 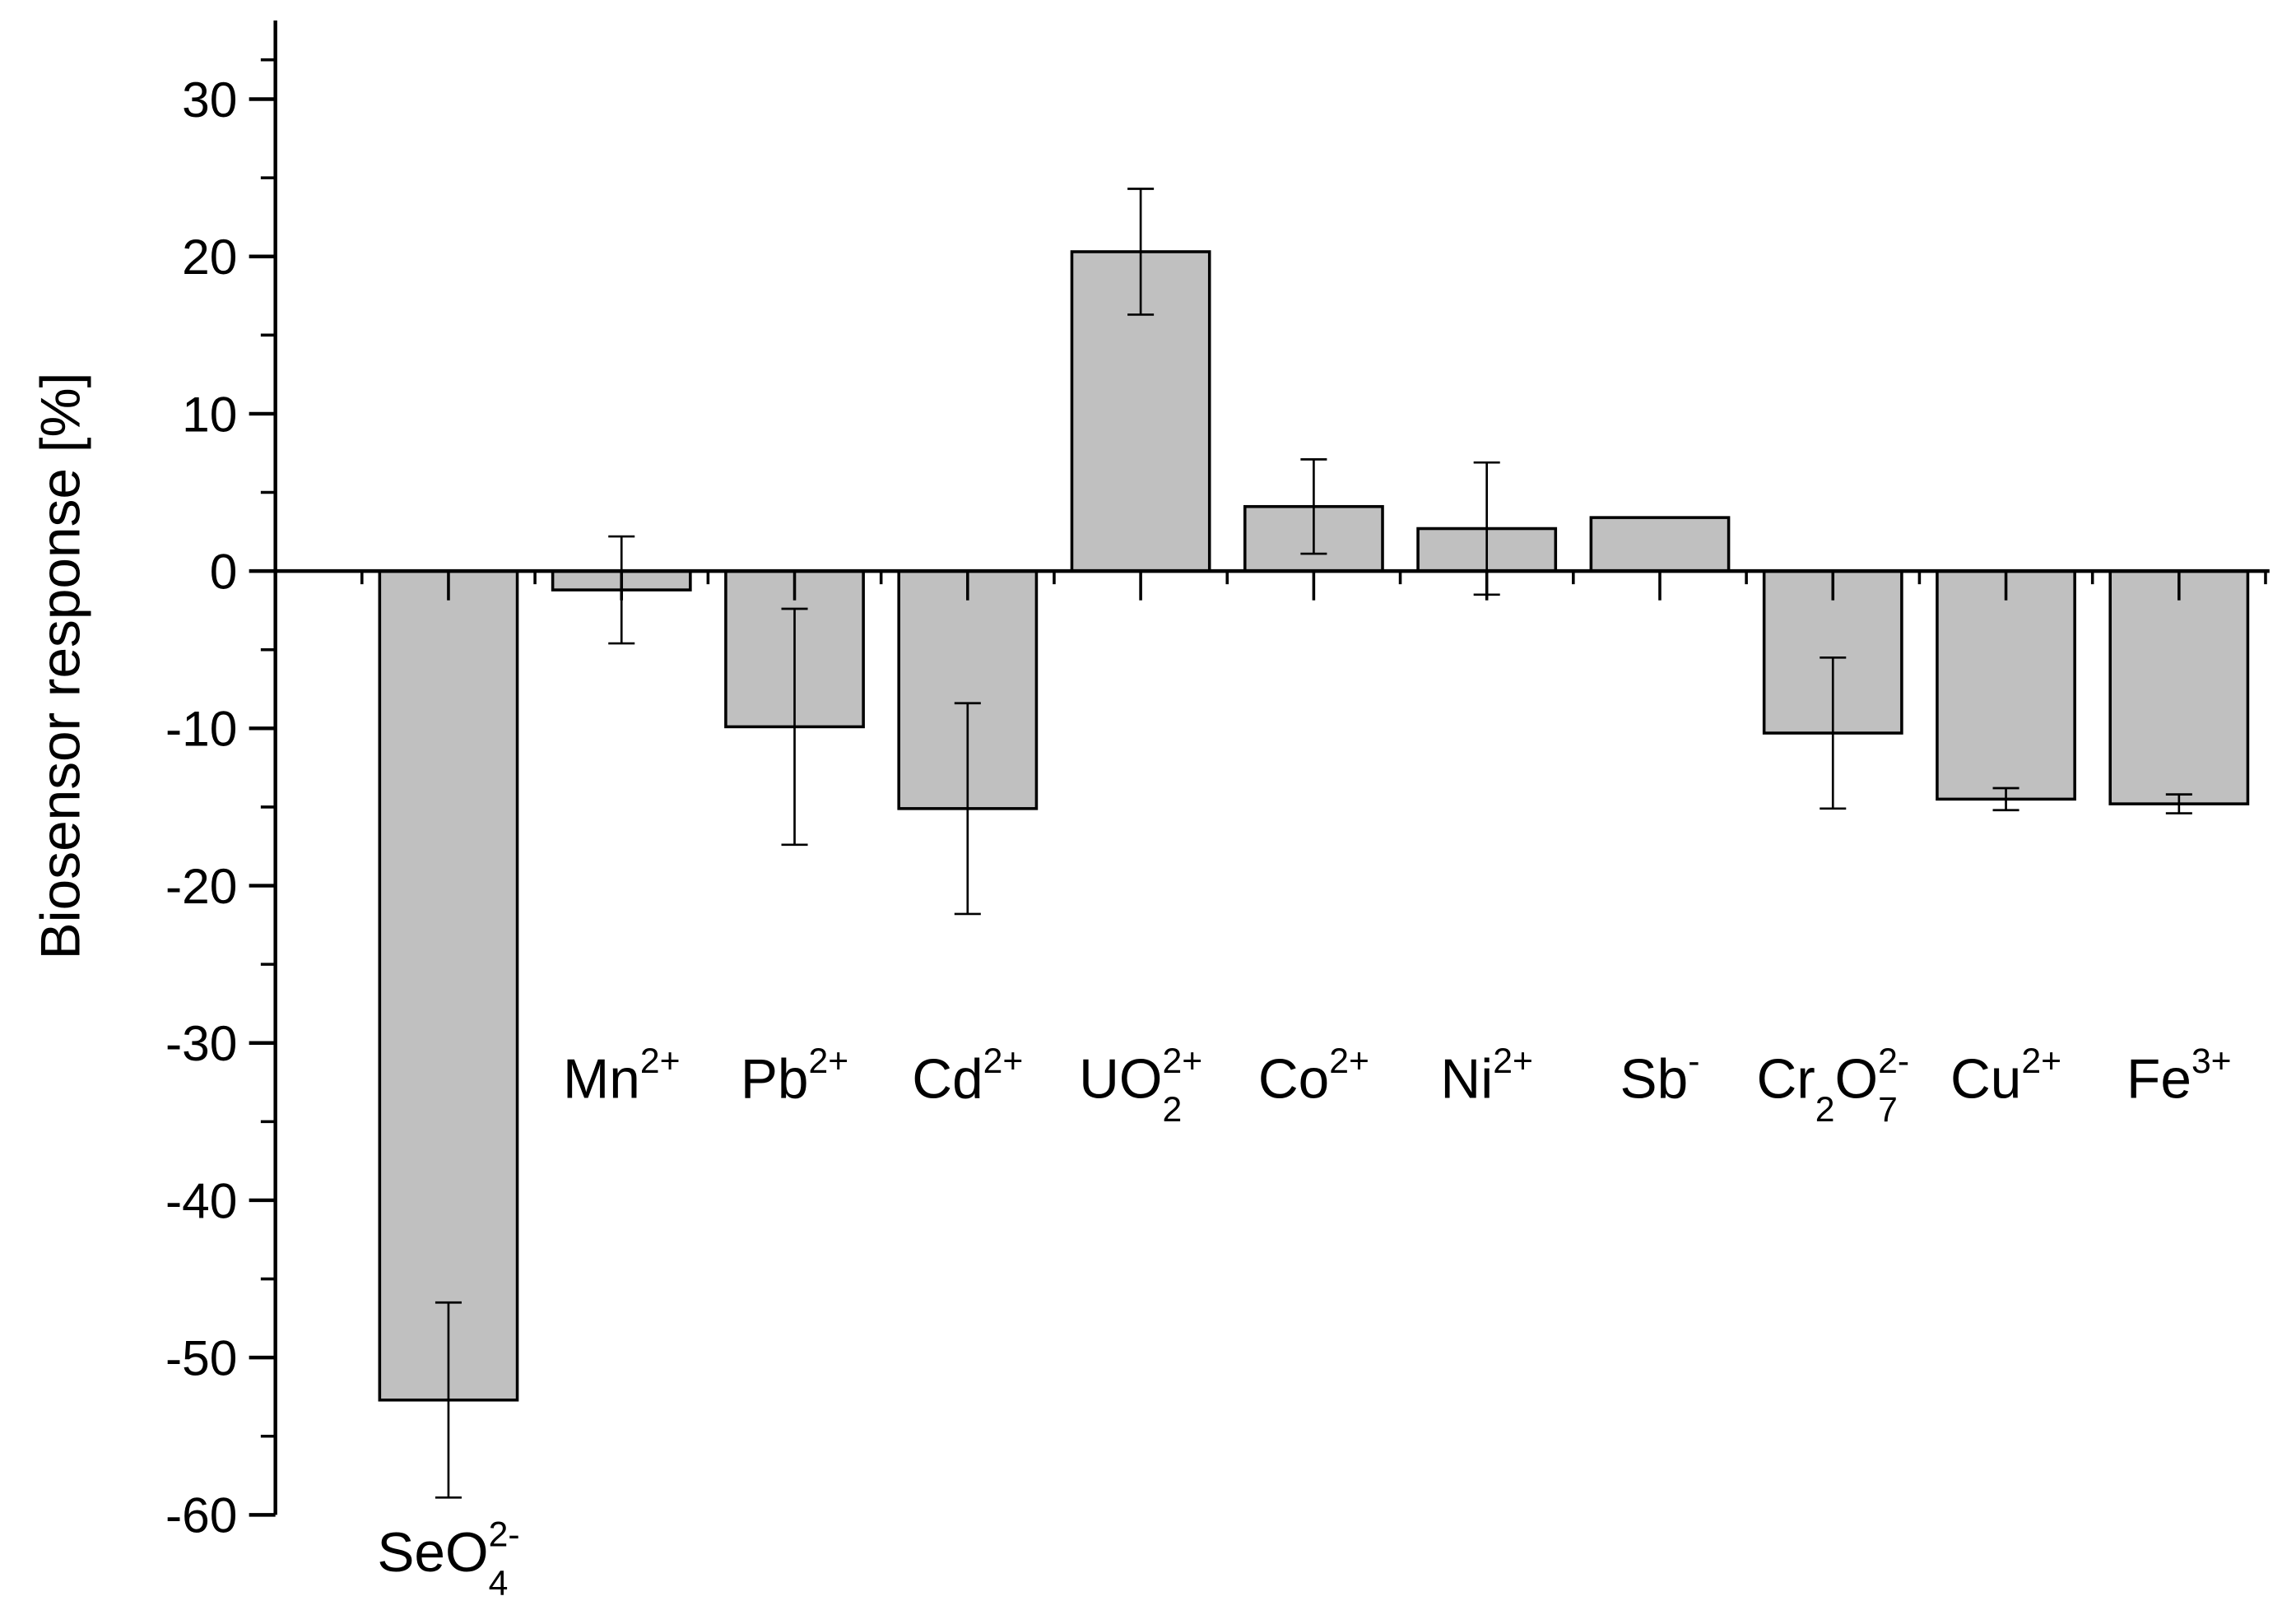 What do you see at coordinates (1654, 1079) in the screenshot?
I see `x-tick-label: Sb` at bounding box center [1654, 1079].